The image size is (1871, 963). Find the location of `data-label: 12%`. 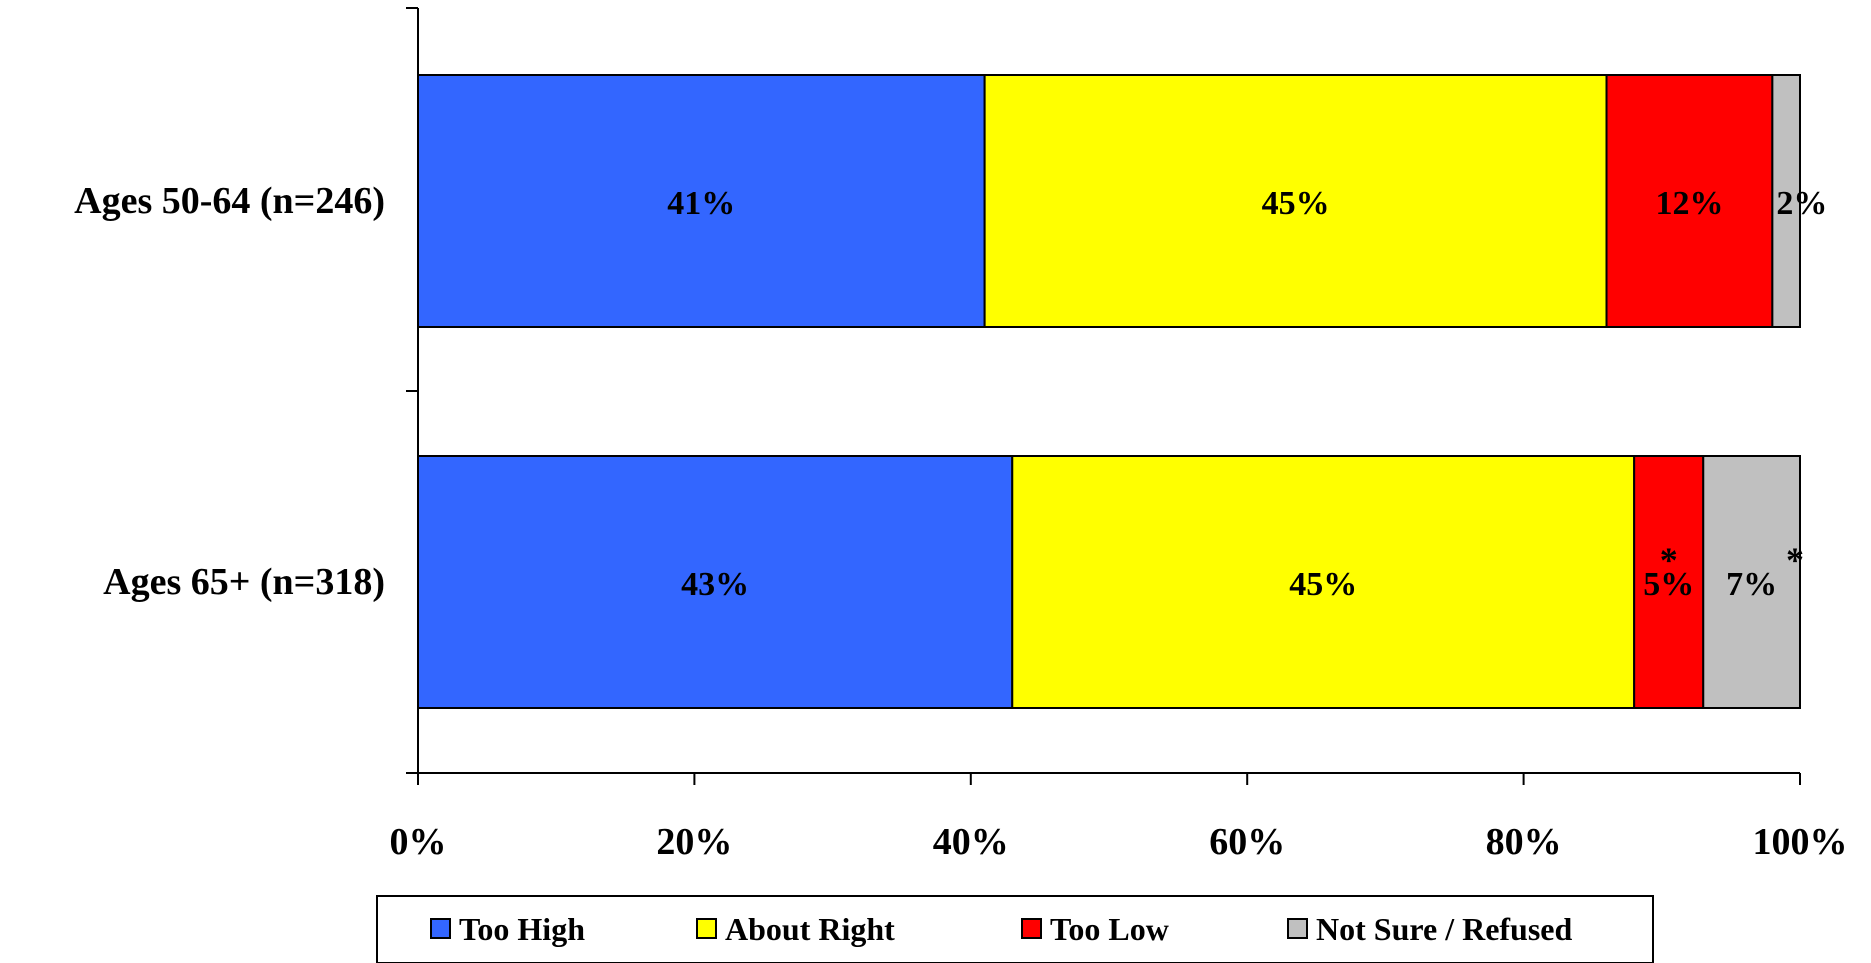

data-label: 12% is located at coordinates (1689, 203).